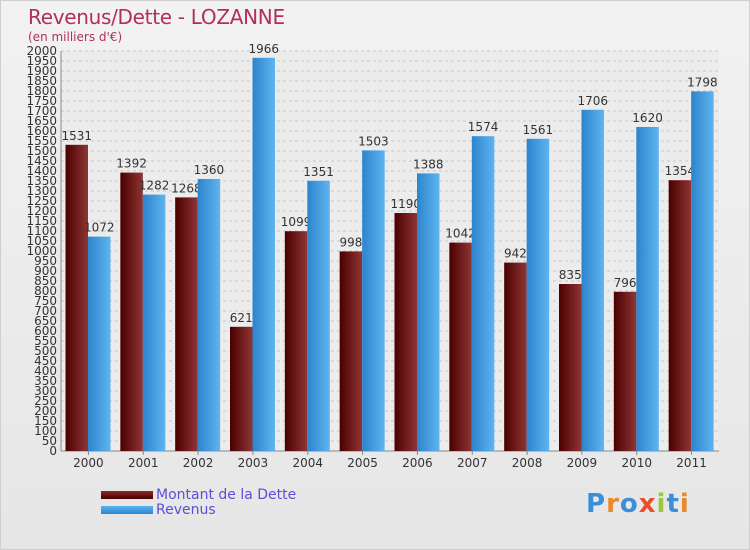  I want to click on x-tick-label: 2000, so click(88, 463).